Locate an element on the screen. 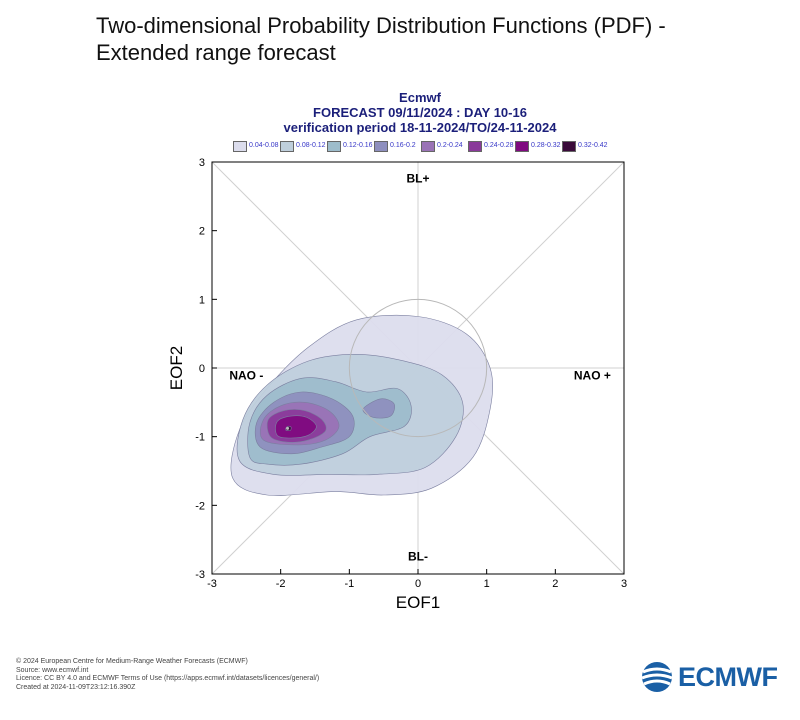 The height and width of the screenshot is (720, 800). y-tick-label: 0 is located at coordinates (202, 369).